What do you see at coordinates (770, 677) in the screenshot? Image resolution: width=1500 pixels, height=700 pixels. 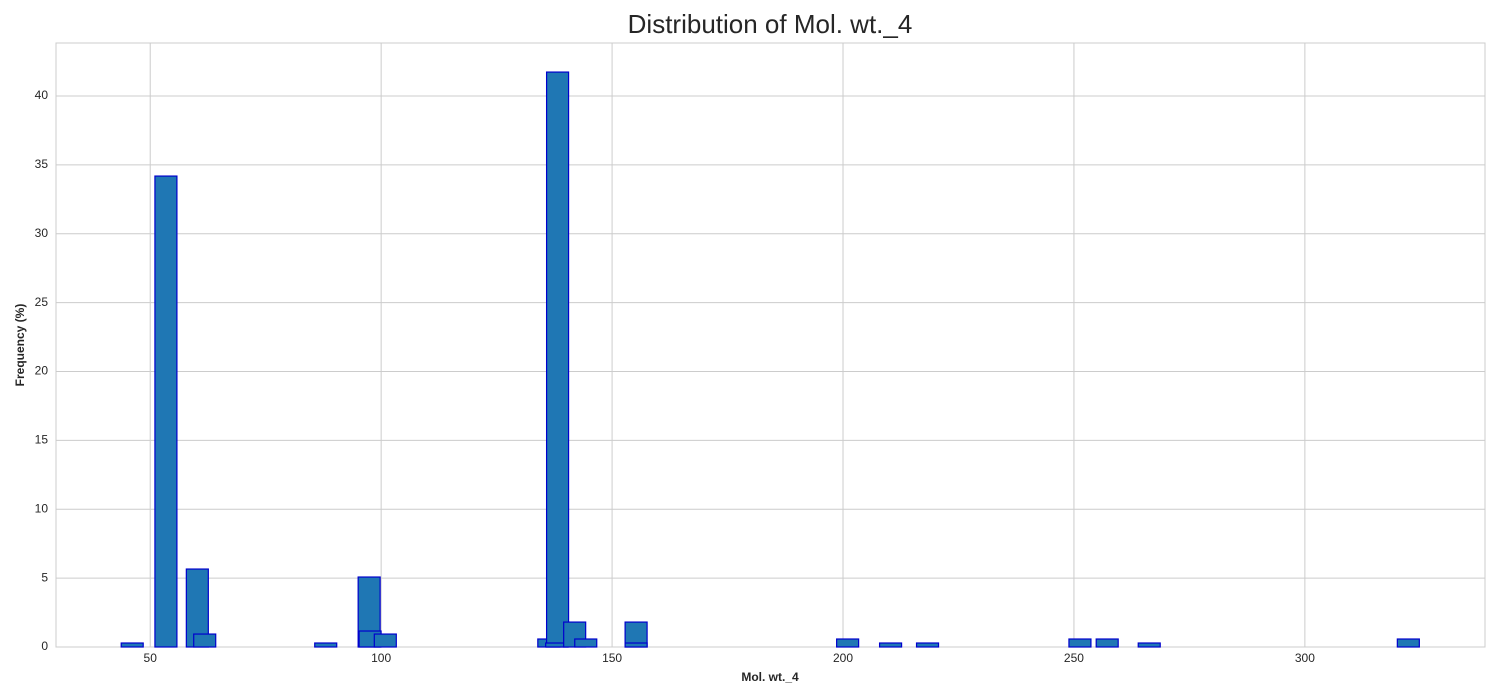 I see `x-axis-label: Mol. wt._4` at bounding box center [770, 677].